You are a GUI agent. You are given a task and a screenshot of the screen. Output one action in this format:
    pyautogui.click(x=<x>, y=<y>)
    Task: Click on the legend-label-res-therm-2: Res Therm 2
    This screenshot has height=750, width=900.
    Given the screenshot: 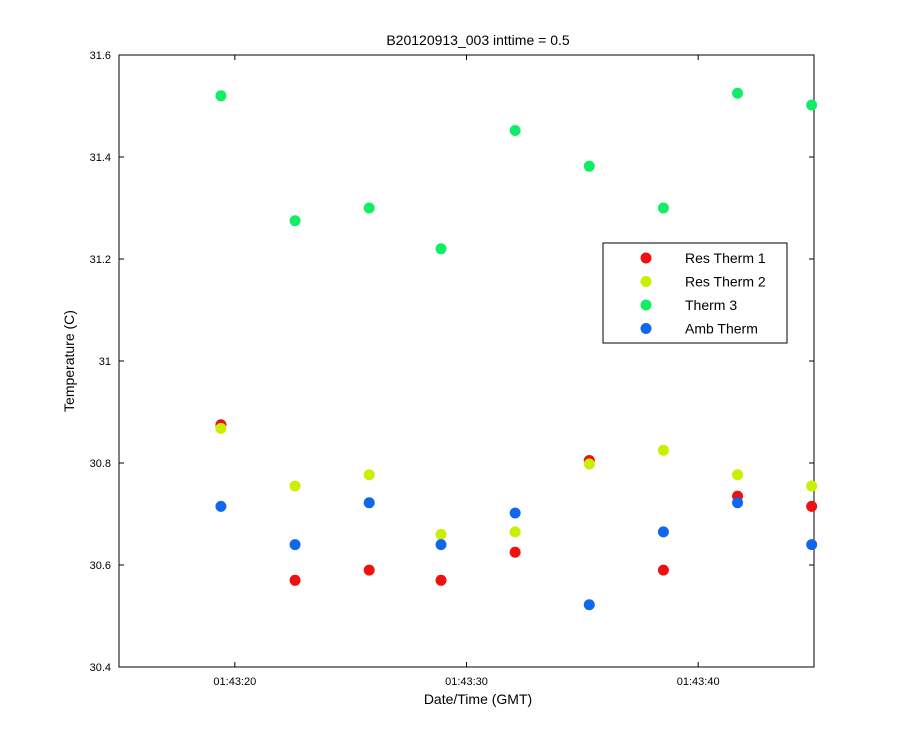 What is the action you would take?
    pyautogui.click(x=725, y=282)
    